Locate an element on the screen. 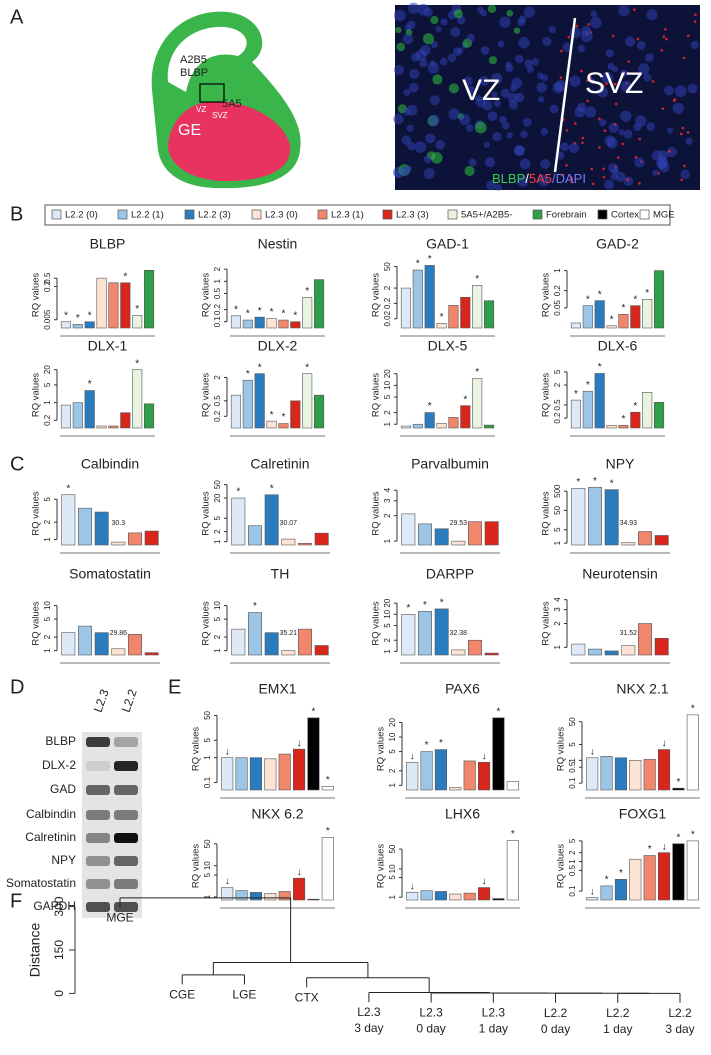  leaf-label-line: L2.2 is located at coordinates (680, 1013).